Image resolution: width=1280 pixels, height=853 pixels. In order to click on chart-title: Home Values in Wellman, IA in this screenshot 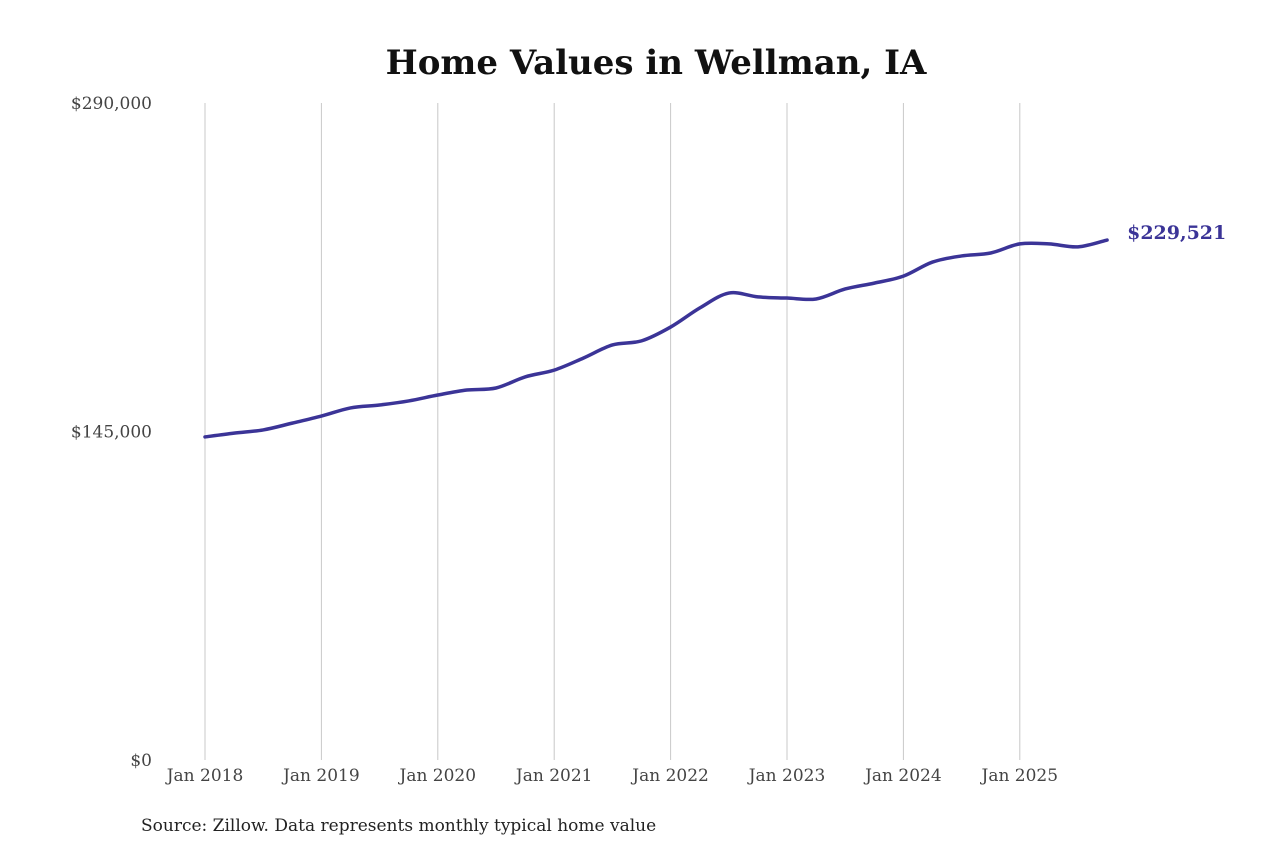, I will do `click(656, 63)`.